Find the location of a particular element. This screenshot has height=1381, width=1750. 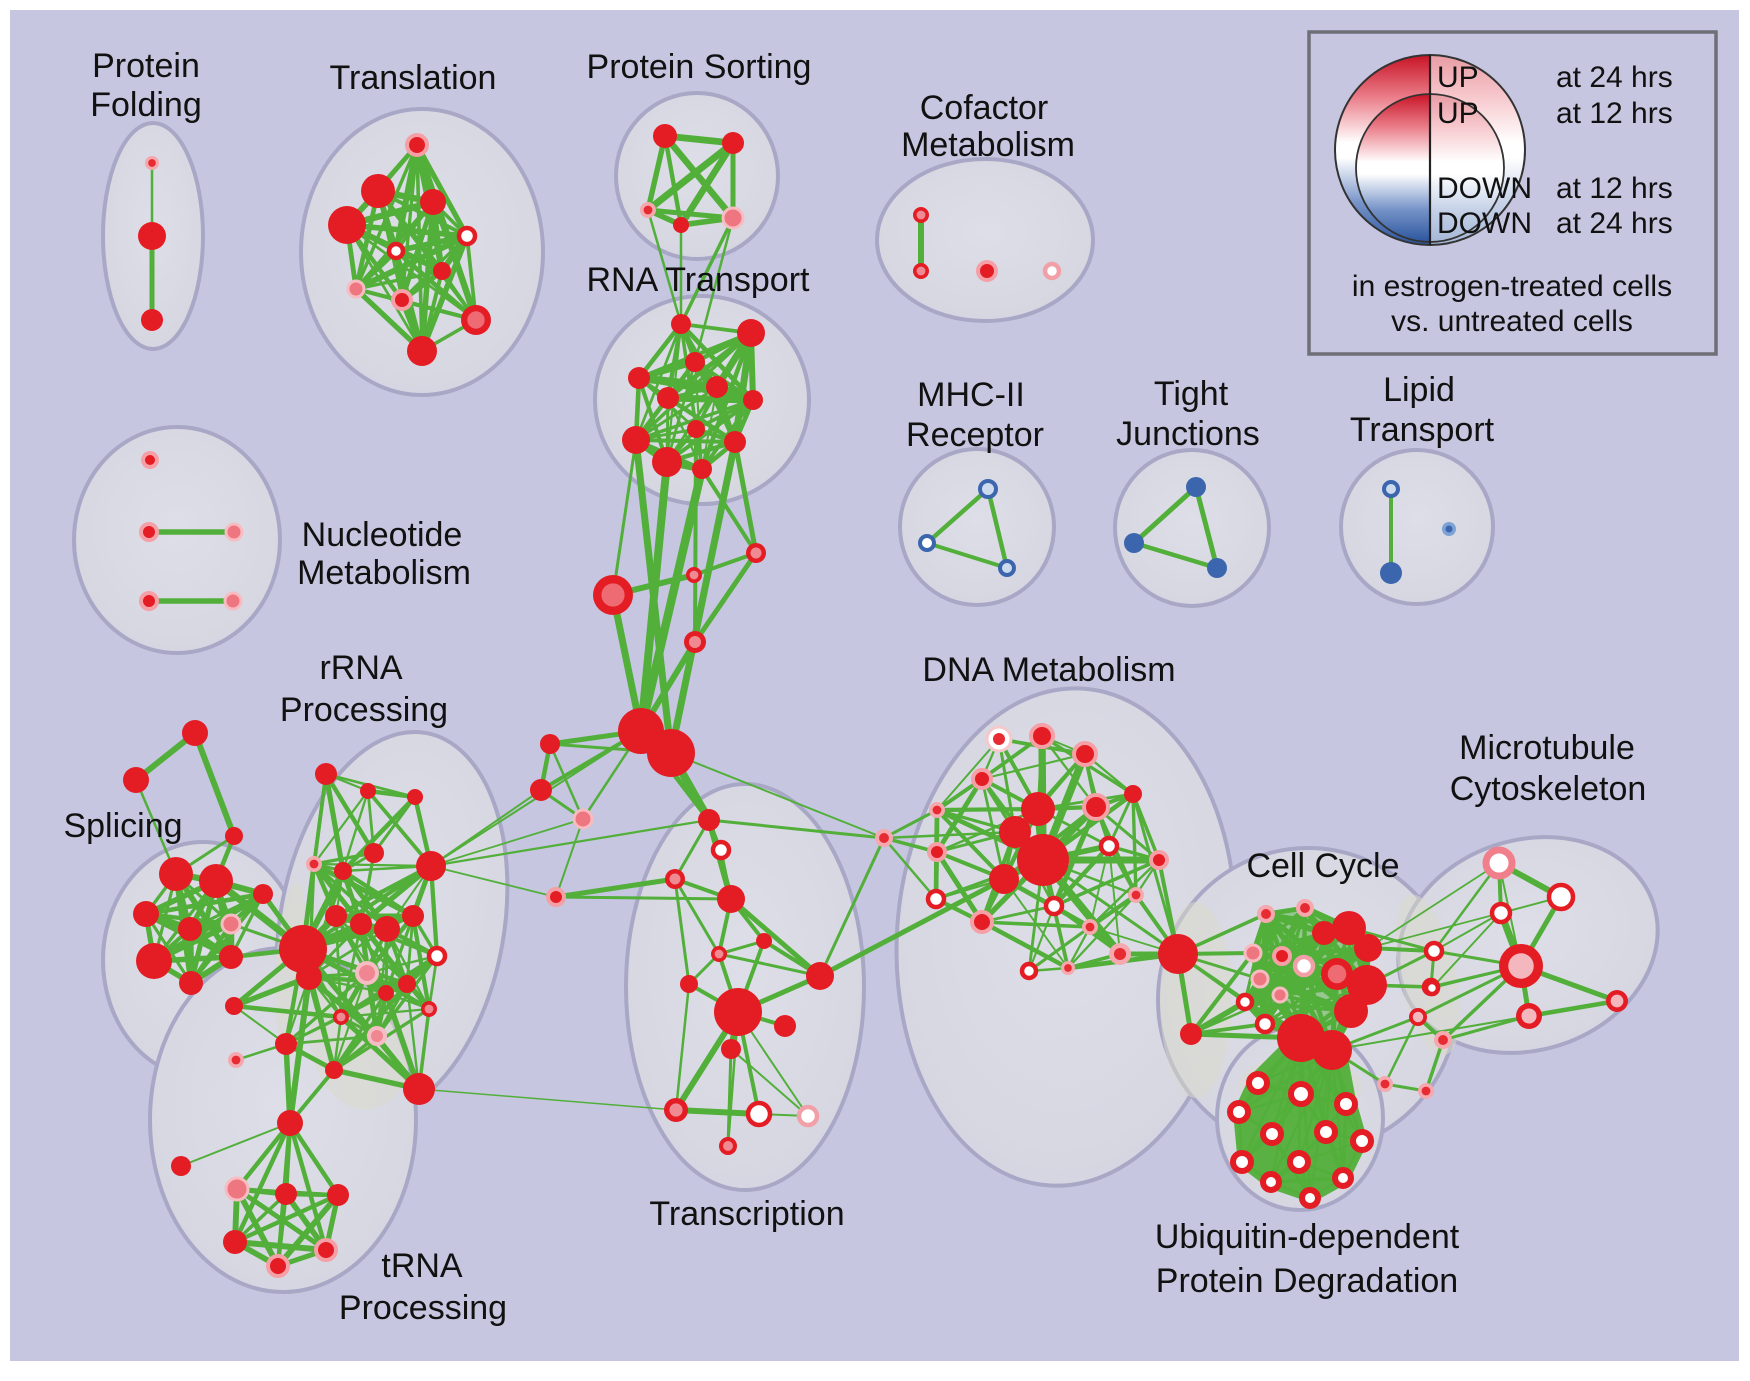

svg-text: Transcription is located at coordinates (746, 1214).